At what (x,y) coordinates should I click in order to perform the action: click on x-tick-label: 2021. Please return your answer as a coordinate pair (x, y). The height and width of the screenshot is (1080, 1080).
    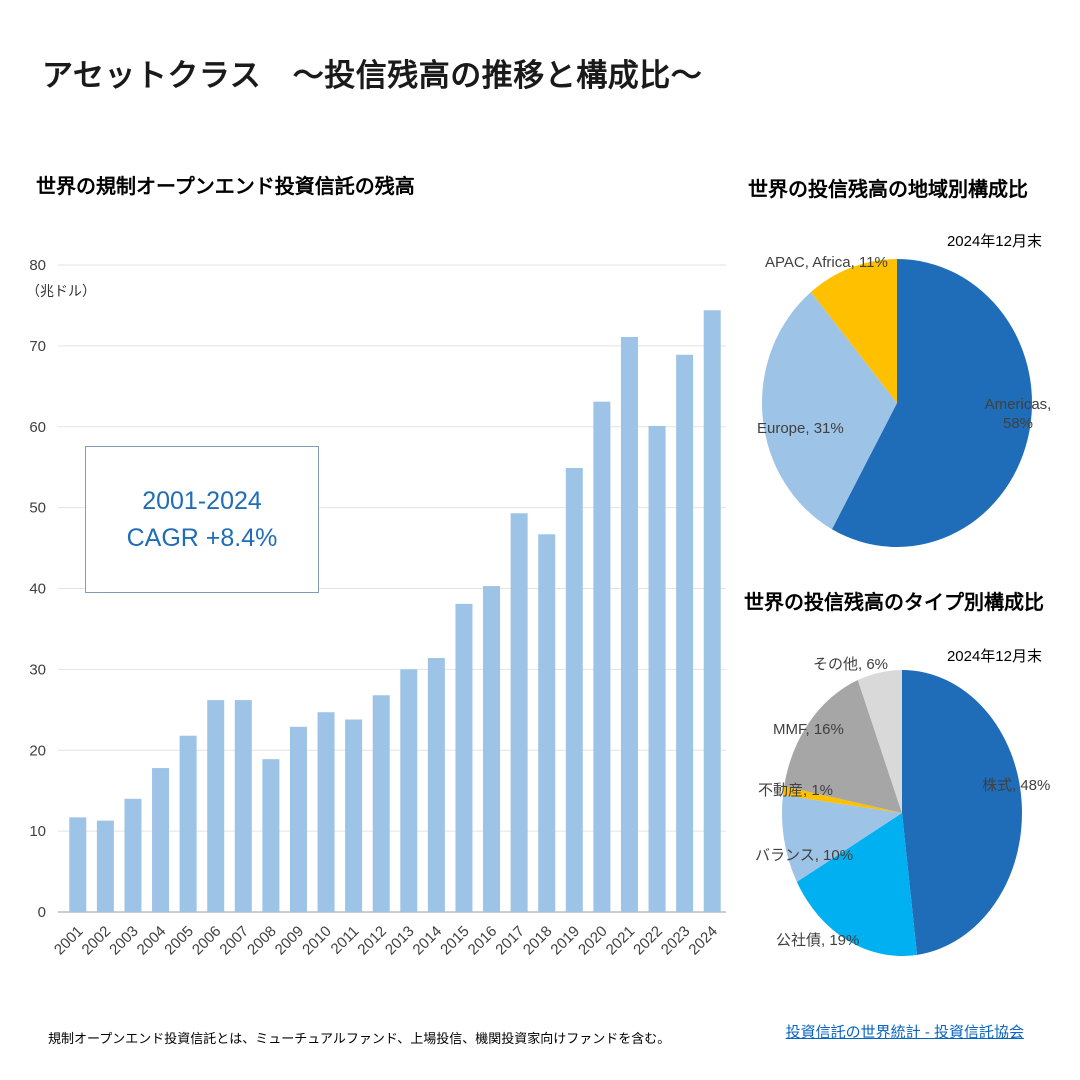
    Looking at the image, I should click on (621, 941).